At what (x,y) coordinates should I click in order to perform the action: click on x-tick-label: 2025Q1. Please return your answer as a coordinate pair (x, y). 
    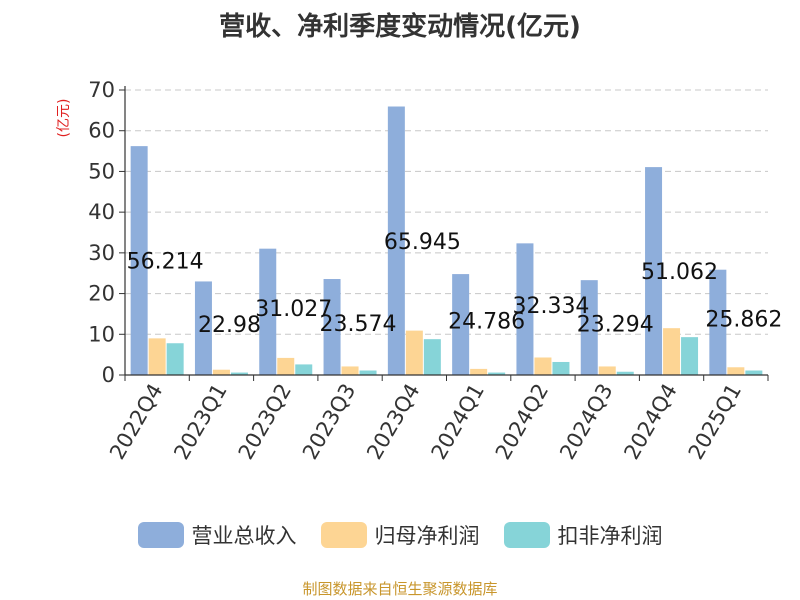
    Looking at the image, I should click on (715, 422).